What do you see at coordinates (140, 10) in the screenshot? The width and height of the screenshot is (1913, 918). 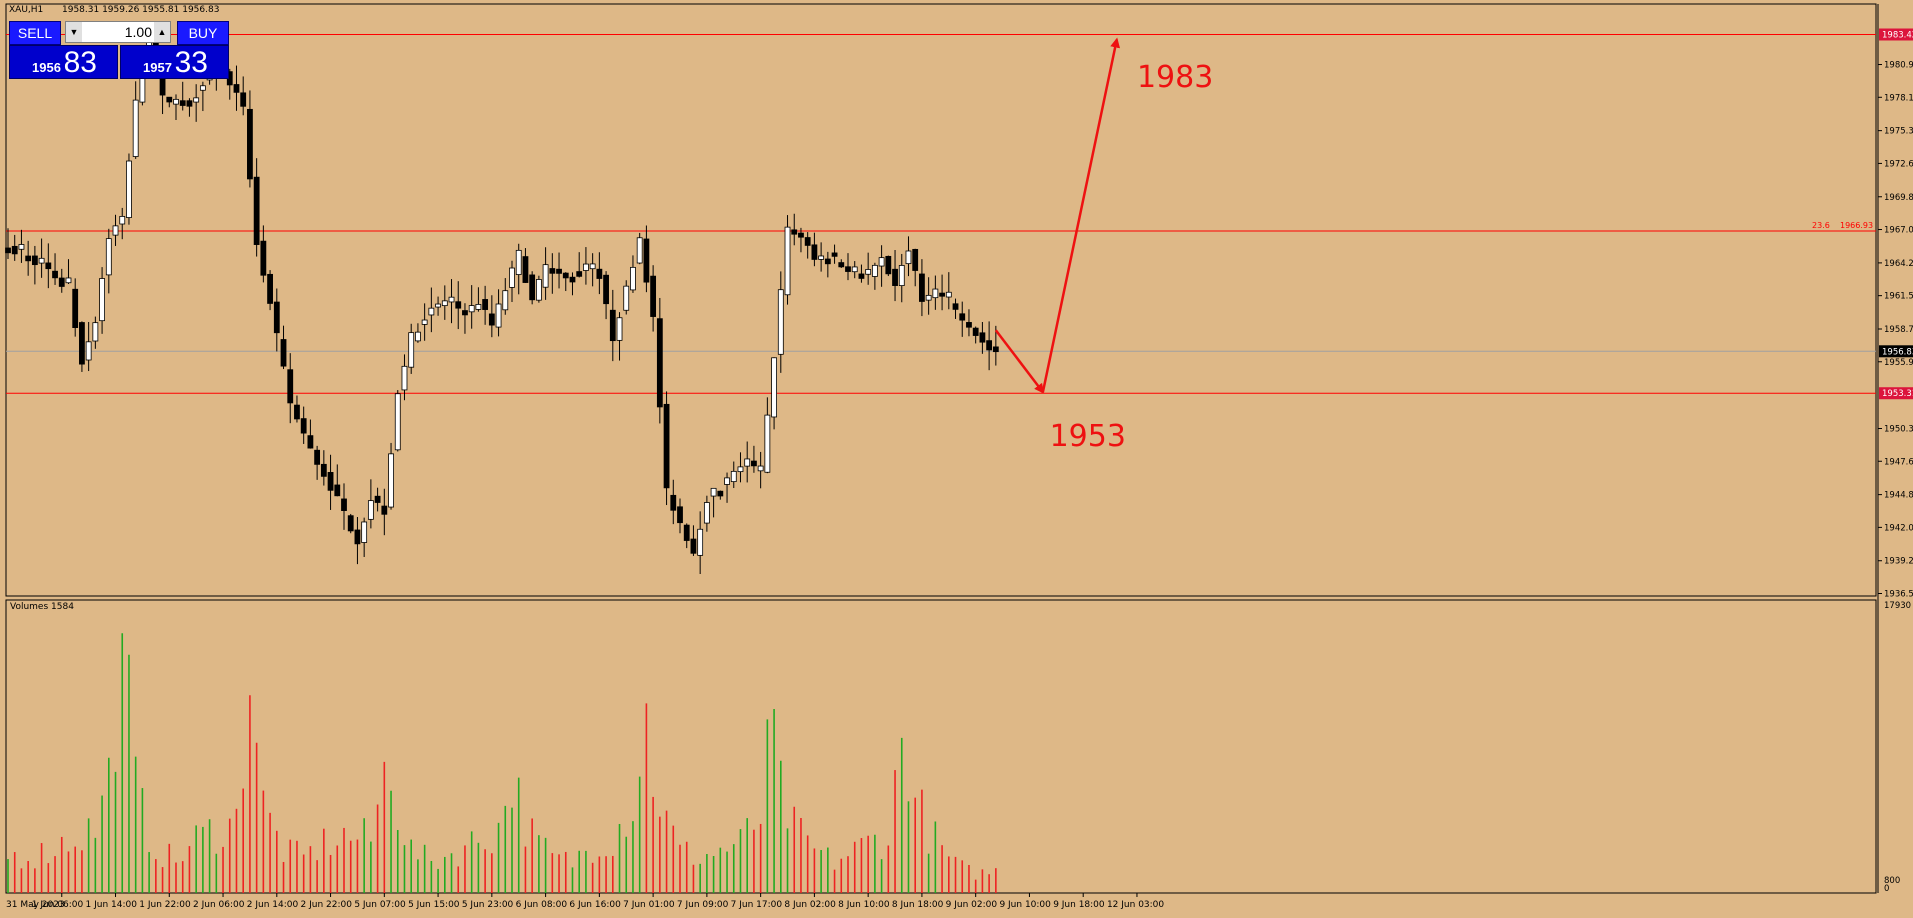 I see `ohlc-label: 1958.31 1959.26 1955.81 1956.83` at bounding box center [140, 10].